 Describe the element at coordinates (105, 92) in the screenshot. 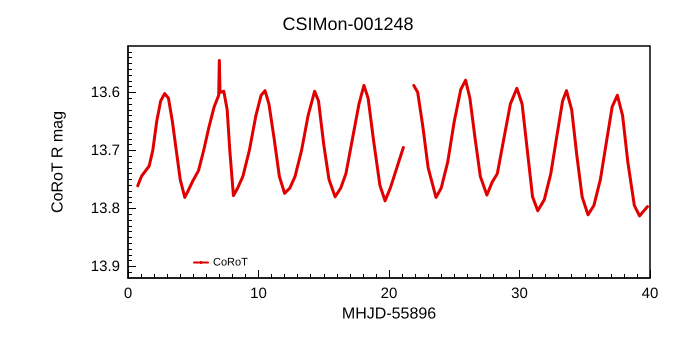

I see `y-tick-label: 13.6` at that location.